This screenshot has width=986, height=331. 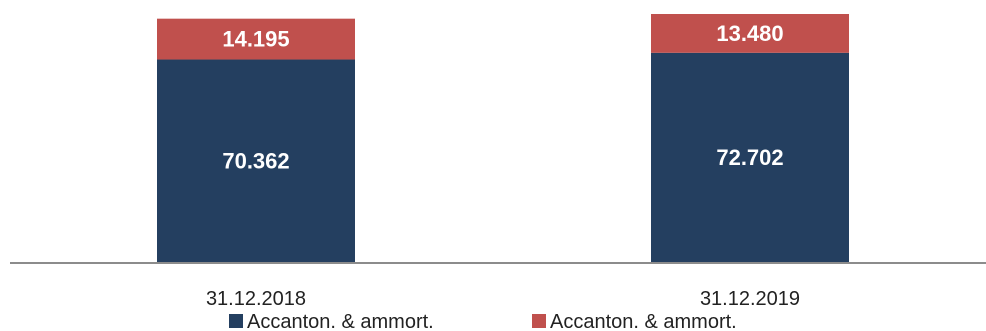 What do you see at coordinates (483, 321) in the screenshot?
I see `legend: Accanton. & ammort. Accanton. & ammort.` at bounding box center [483, 321].